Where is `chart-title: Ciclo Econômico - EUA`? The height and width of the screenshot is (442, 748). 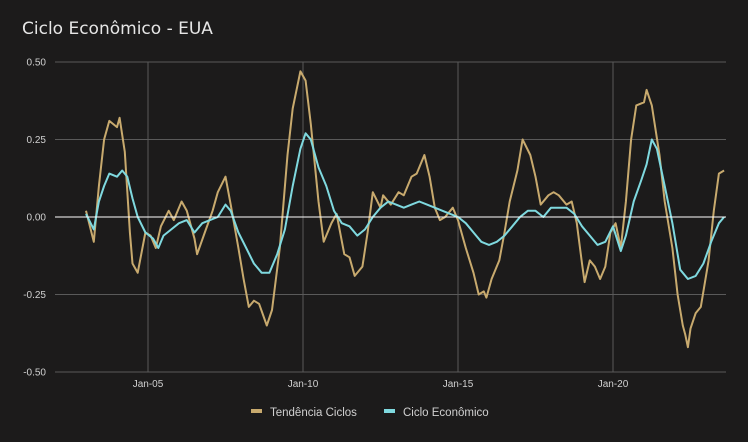
chart-title: Ciclo Econômico - EUA is located at coordinates (117, 29).